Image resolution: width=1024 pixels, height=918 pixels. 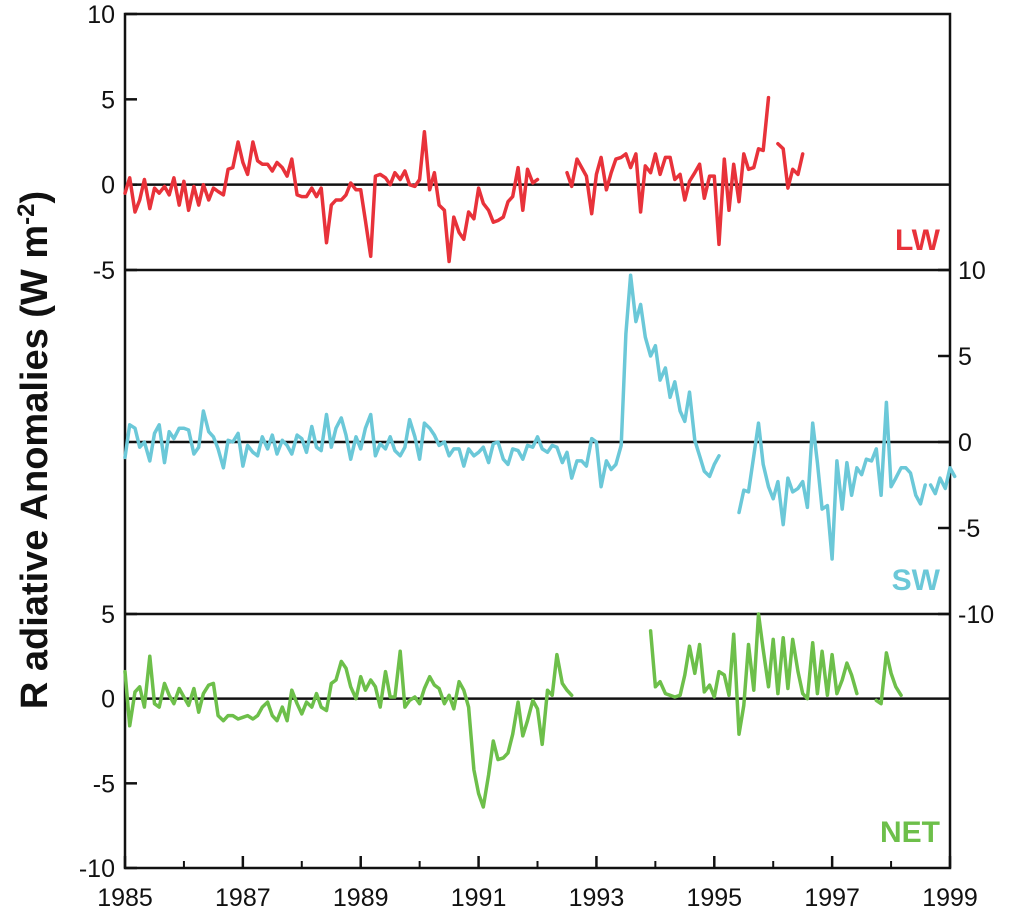 I want to click on sw-ytick-label: -5, so click(x=969, y=529).